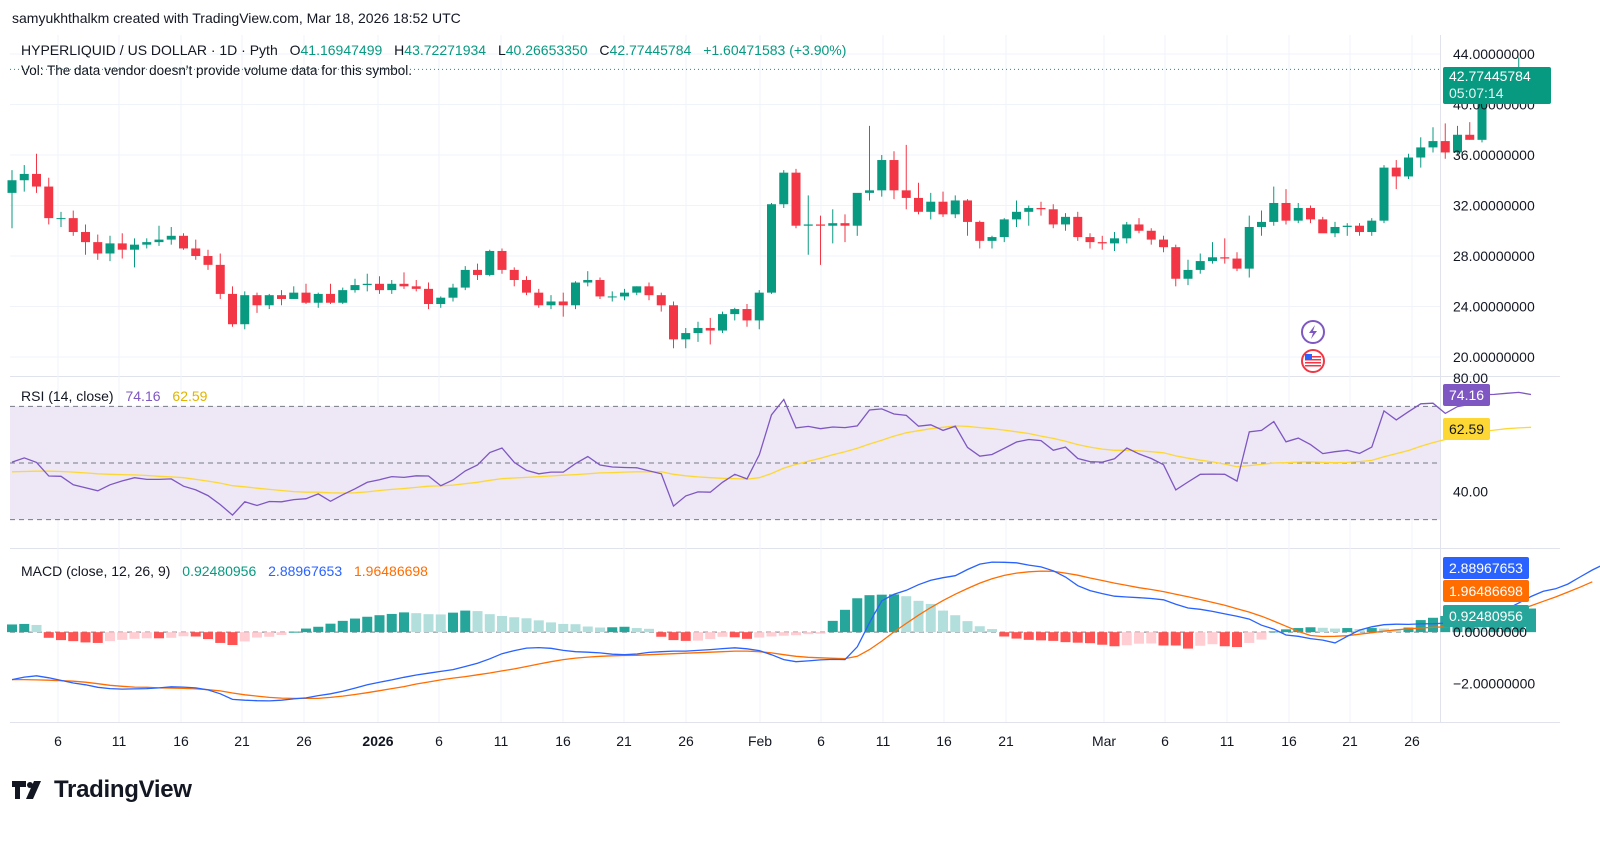 This screenshot has width=1600, height=842. Describe the element at coordinates (102, 790) in the screenshot. I see `tradingview-logo: TradingView` at that location.